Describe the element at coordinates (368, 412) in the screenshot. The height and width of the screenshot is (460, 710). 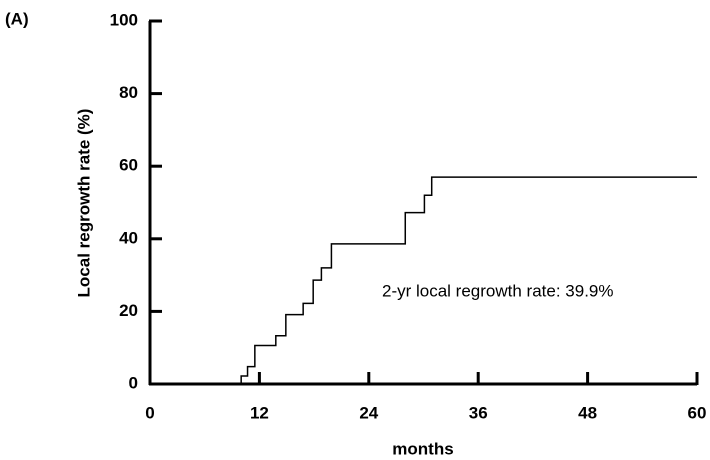
I see `x-tick-label: 24` at that location.